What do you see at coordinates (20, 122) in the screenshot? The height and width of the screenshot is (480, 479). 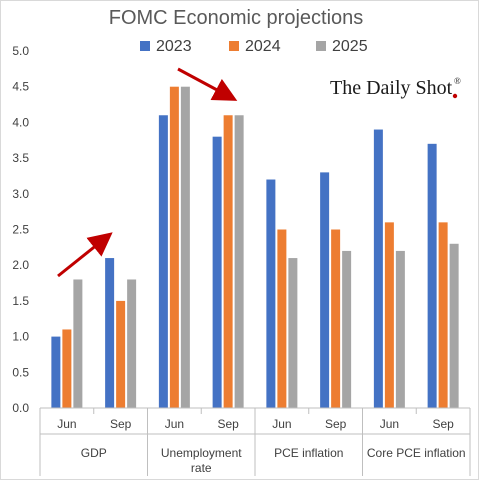 I see `y-tick-label: 4.0` at bounding box center [20, 122].